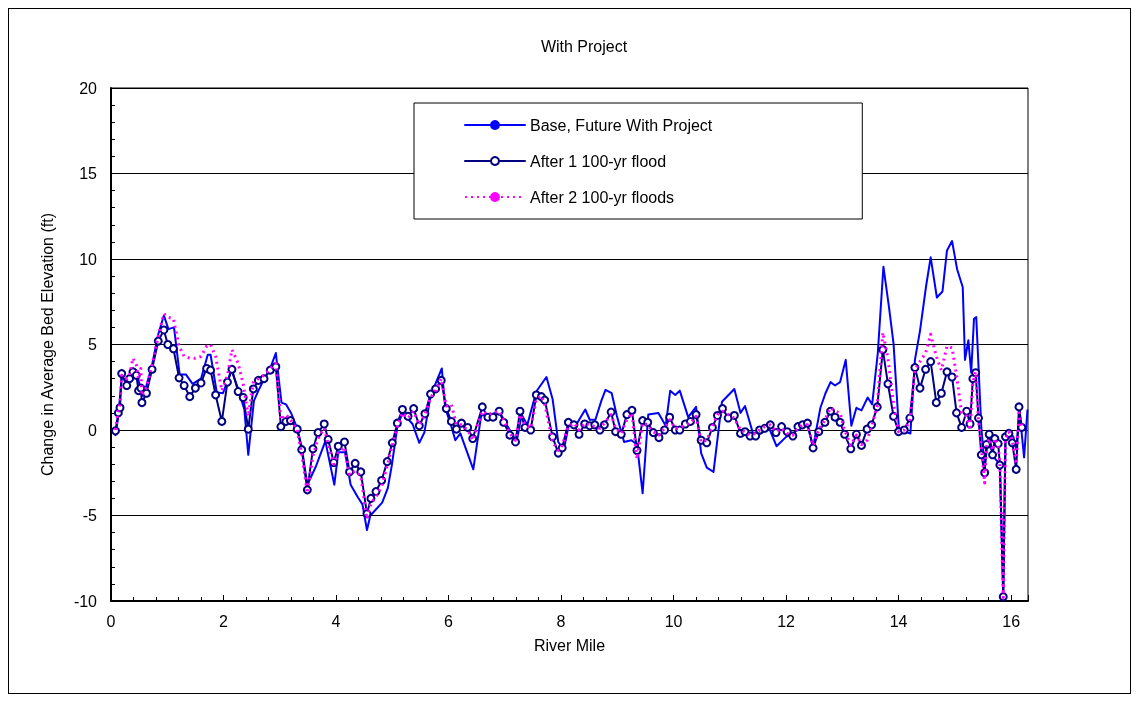 The image size is (1139, 702). I want to click on x-tick-label: 4, so click(336, 621).